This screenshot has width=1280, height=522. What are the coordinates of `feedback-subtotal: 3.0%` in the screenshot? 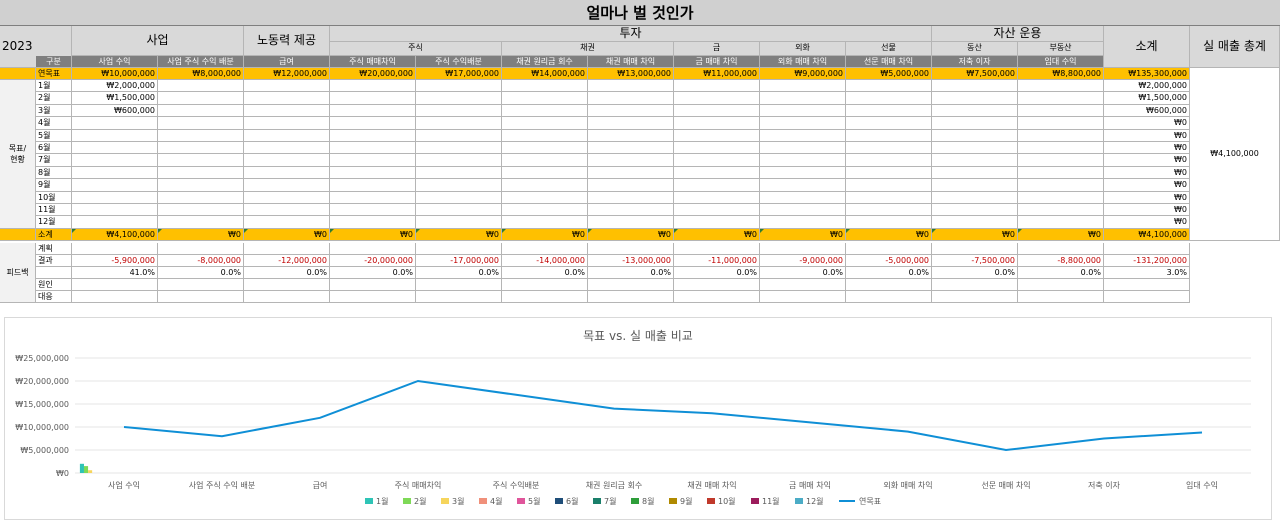 It's located at (1147, 272).